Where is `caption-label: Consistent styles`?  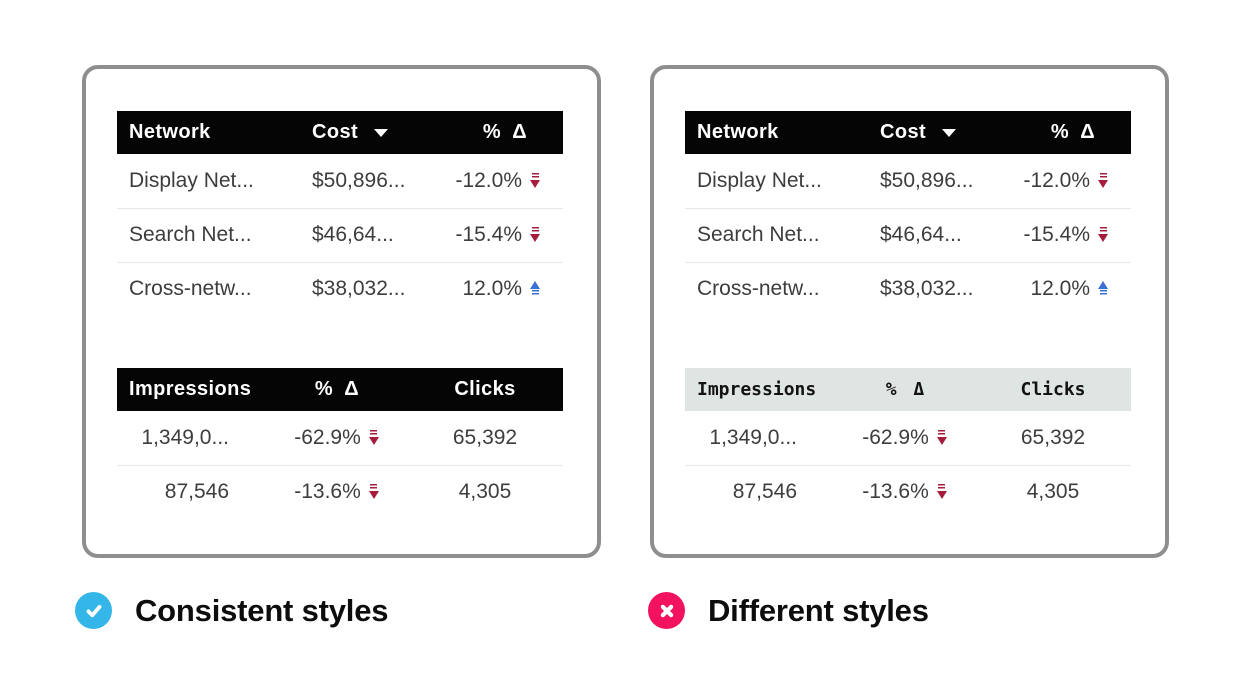 caption-label: Consistent styles is located at coordinates (262, 610).